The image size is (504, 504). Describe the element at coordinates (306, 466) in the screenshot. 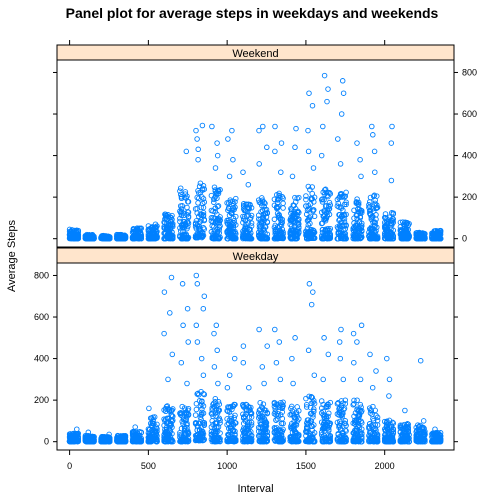

I see `x-tick-label: 1500` at that location.